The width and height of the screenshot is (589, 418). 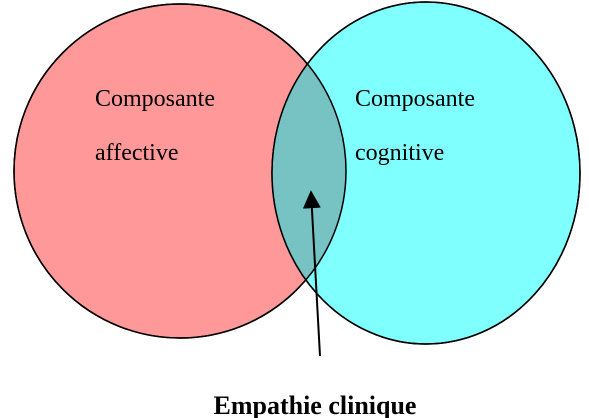 I want to click on left-label-2: affective, so click(x=137, y=153).